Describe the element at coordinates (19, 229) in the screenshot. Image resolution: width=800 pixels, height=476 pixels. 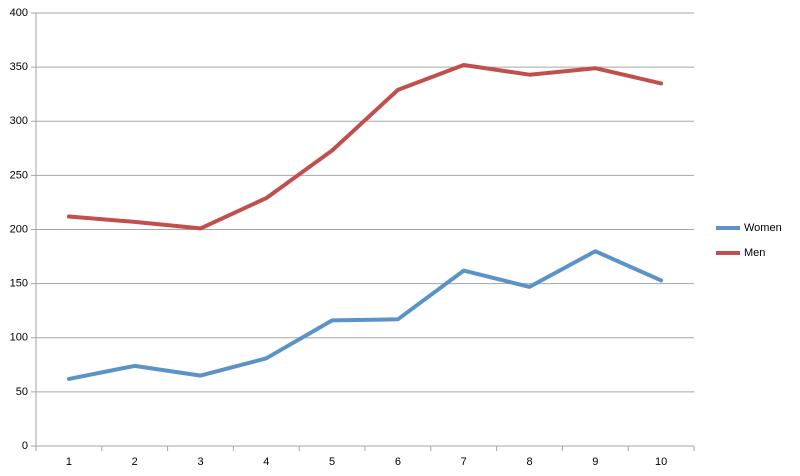
I see `y-tick-label: 200` at that location.